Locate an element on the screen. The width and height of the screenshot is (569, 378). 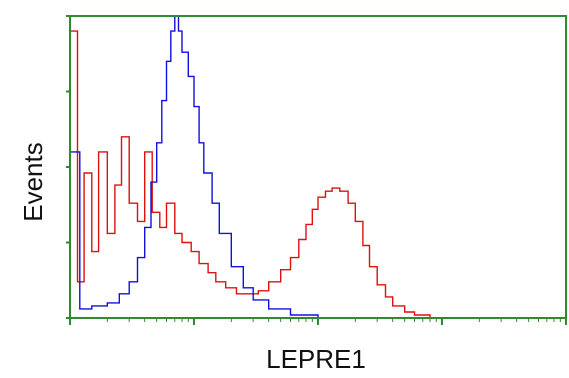
y-axis-label: Events is located at coordinates (33, 182).